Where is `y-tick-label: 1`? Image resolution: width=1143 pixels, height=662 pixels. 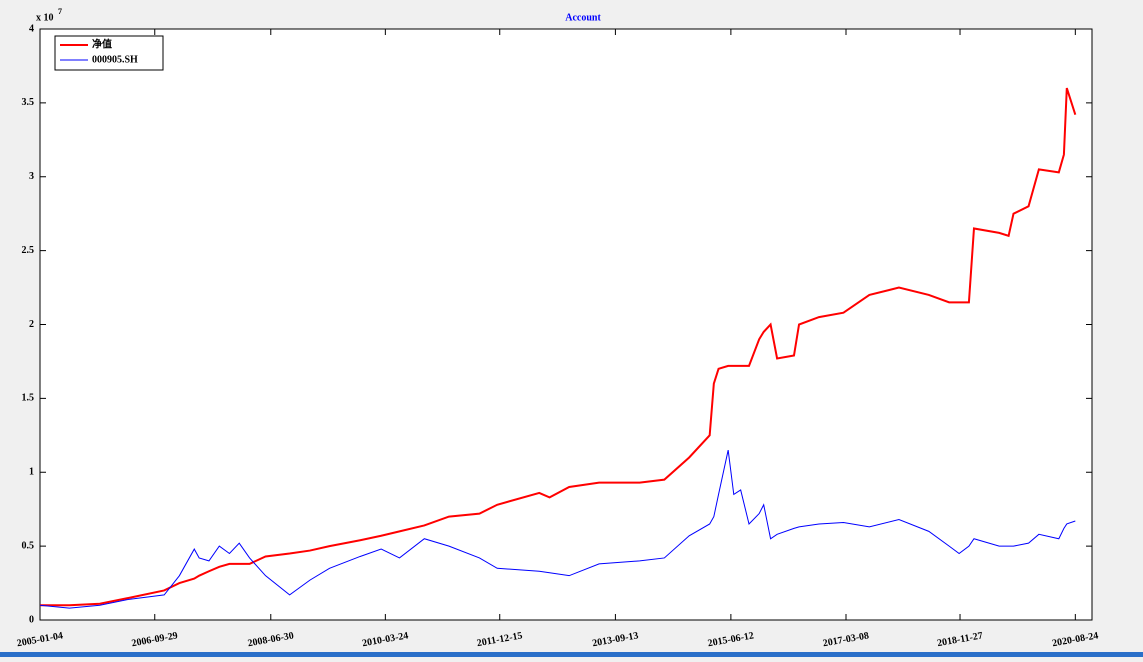 y-tick-label: 1 is located at coordinates (31, 472).